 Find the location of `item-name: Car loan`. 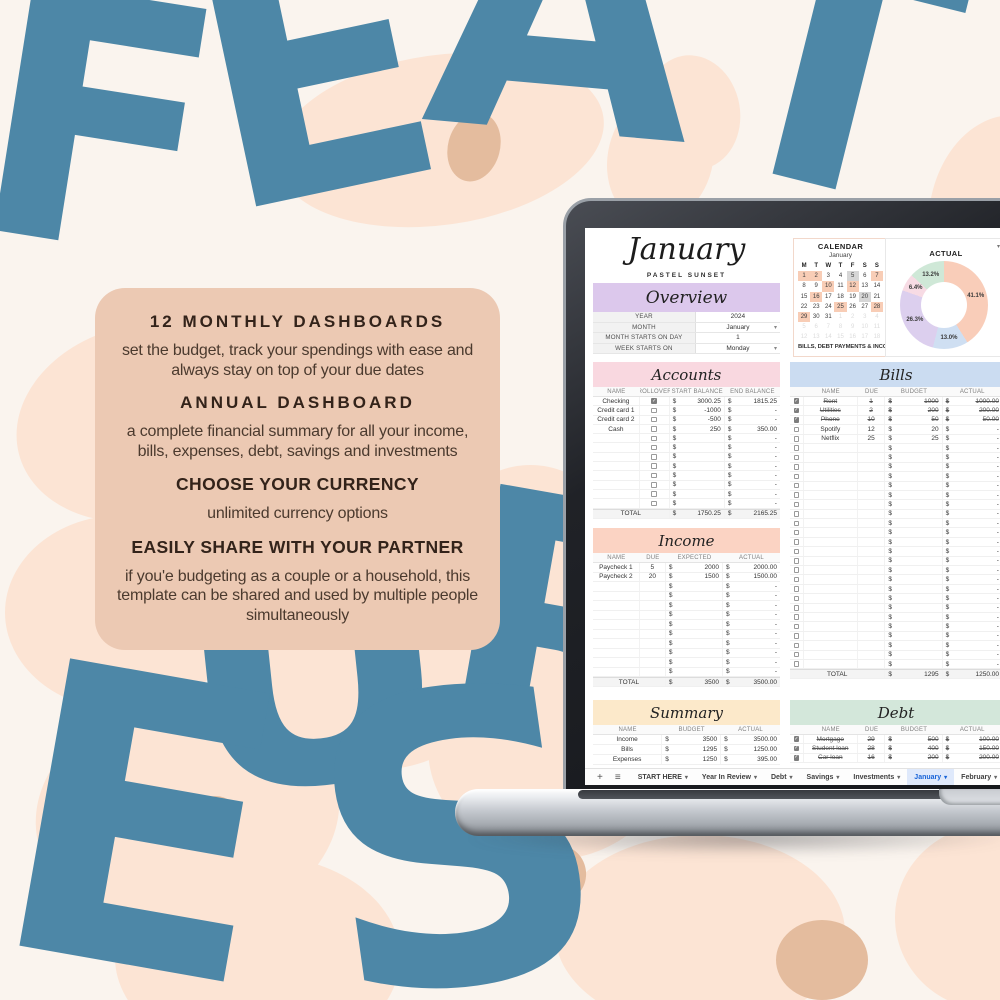

item-name: Car loan is located at coordinates (831, 758).